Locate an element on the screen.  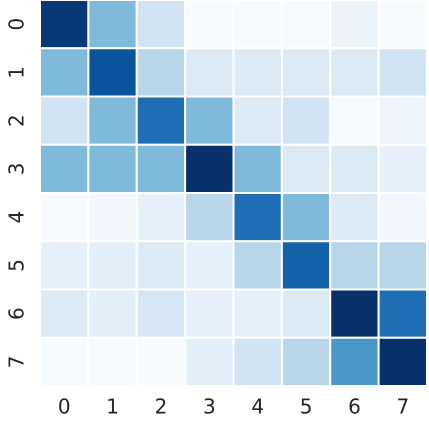
y-tick-label: 2 is located at coordinates (17, 120).